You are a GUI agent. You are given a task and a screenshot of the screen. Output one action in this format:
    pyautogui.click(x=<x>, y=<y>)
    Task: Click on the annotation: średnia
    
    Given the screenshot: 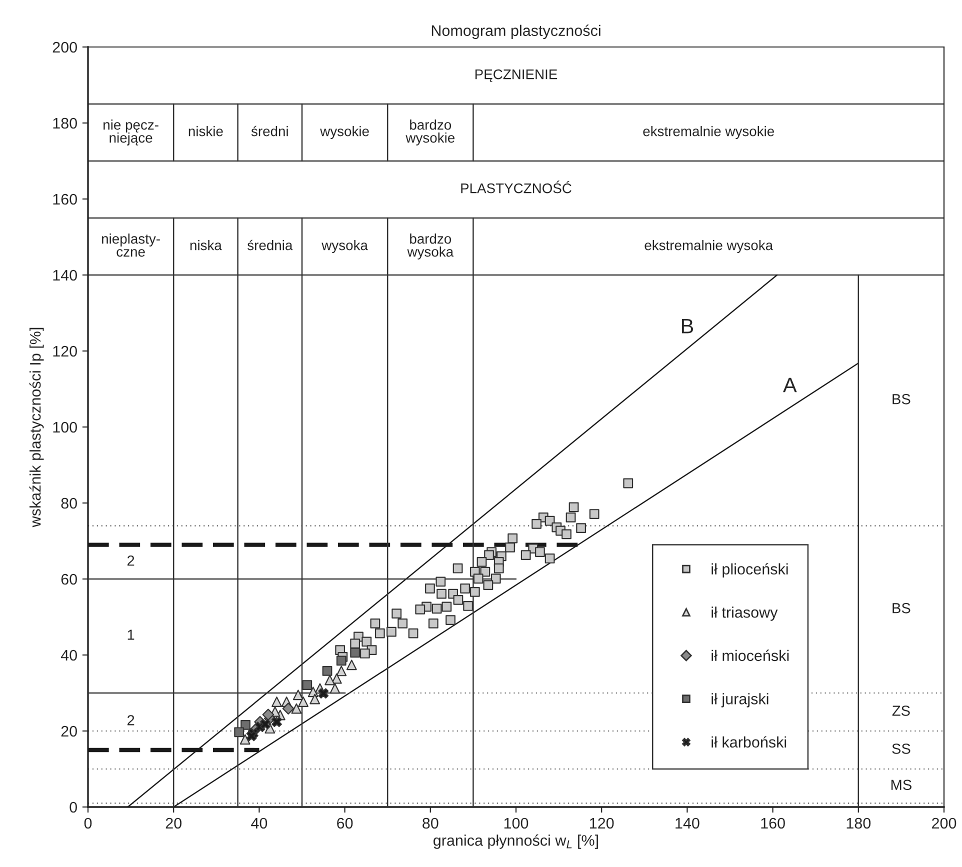 What is the action you would take?
    pyautogui.click(x=270, y=245)
    